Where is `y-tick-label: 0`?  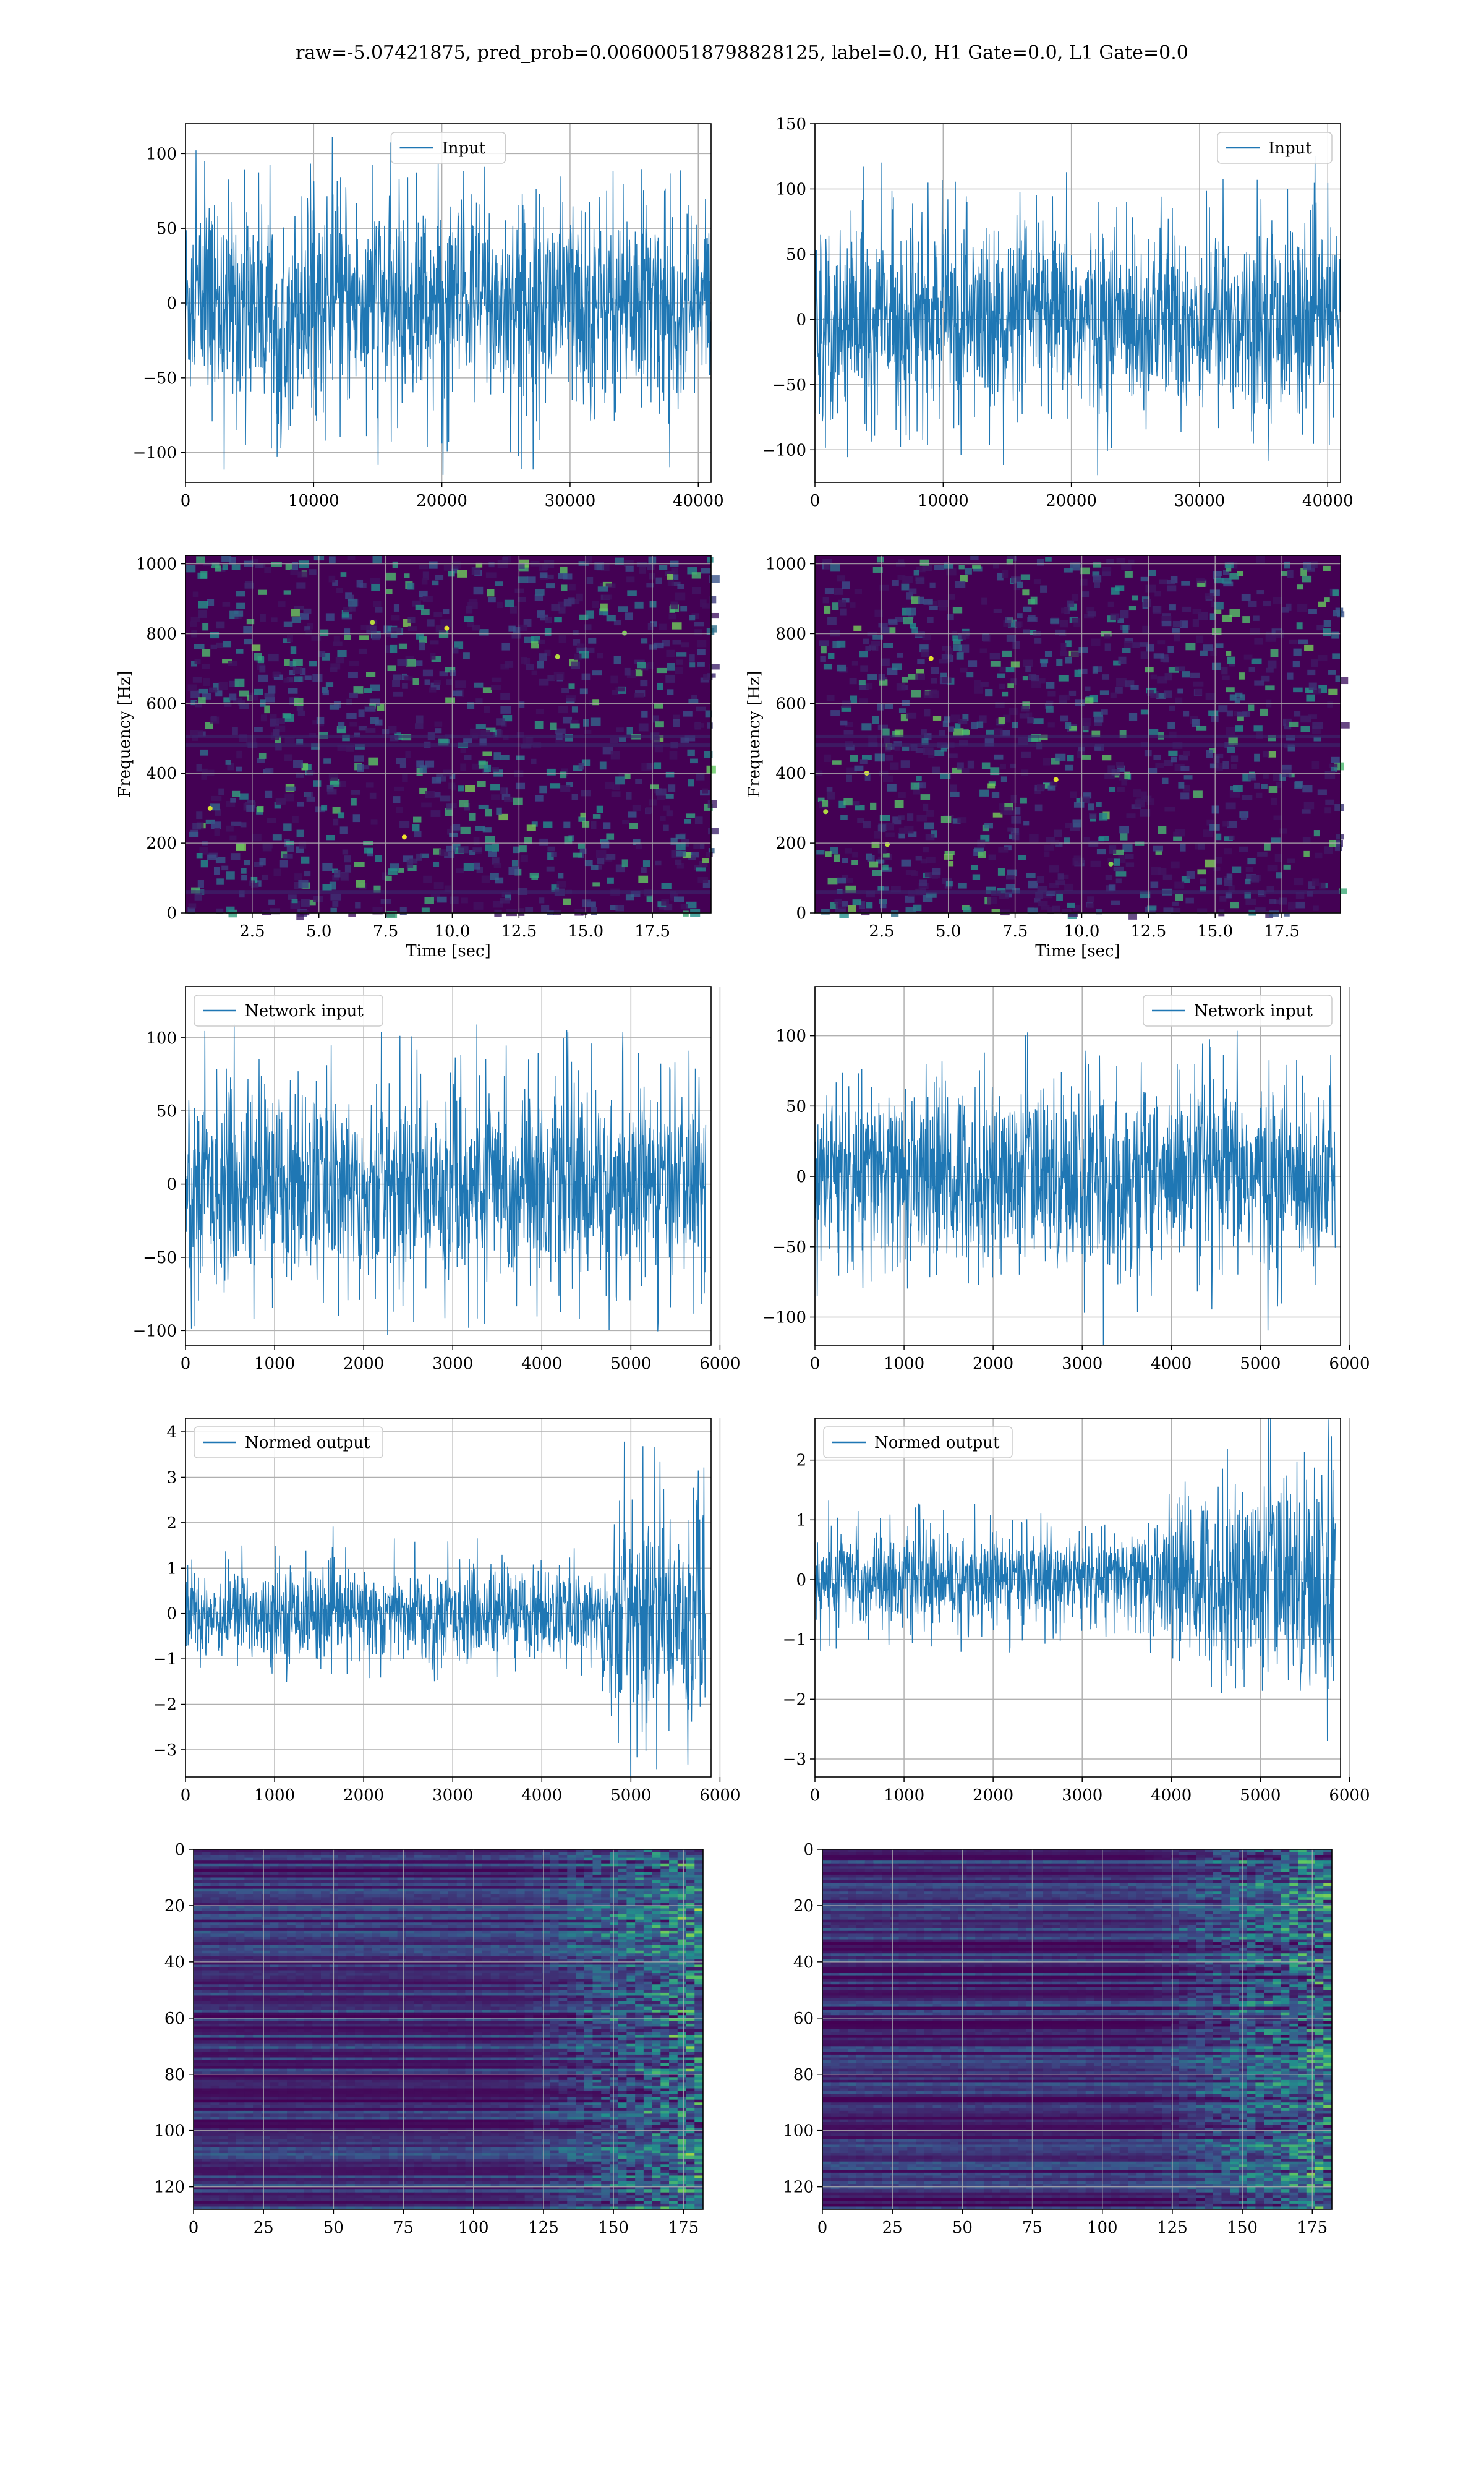 y-tick-label: 0 is located at coordinates (171, 1615).